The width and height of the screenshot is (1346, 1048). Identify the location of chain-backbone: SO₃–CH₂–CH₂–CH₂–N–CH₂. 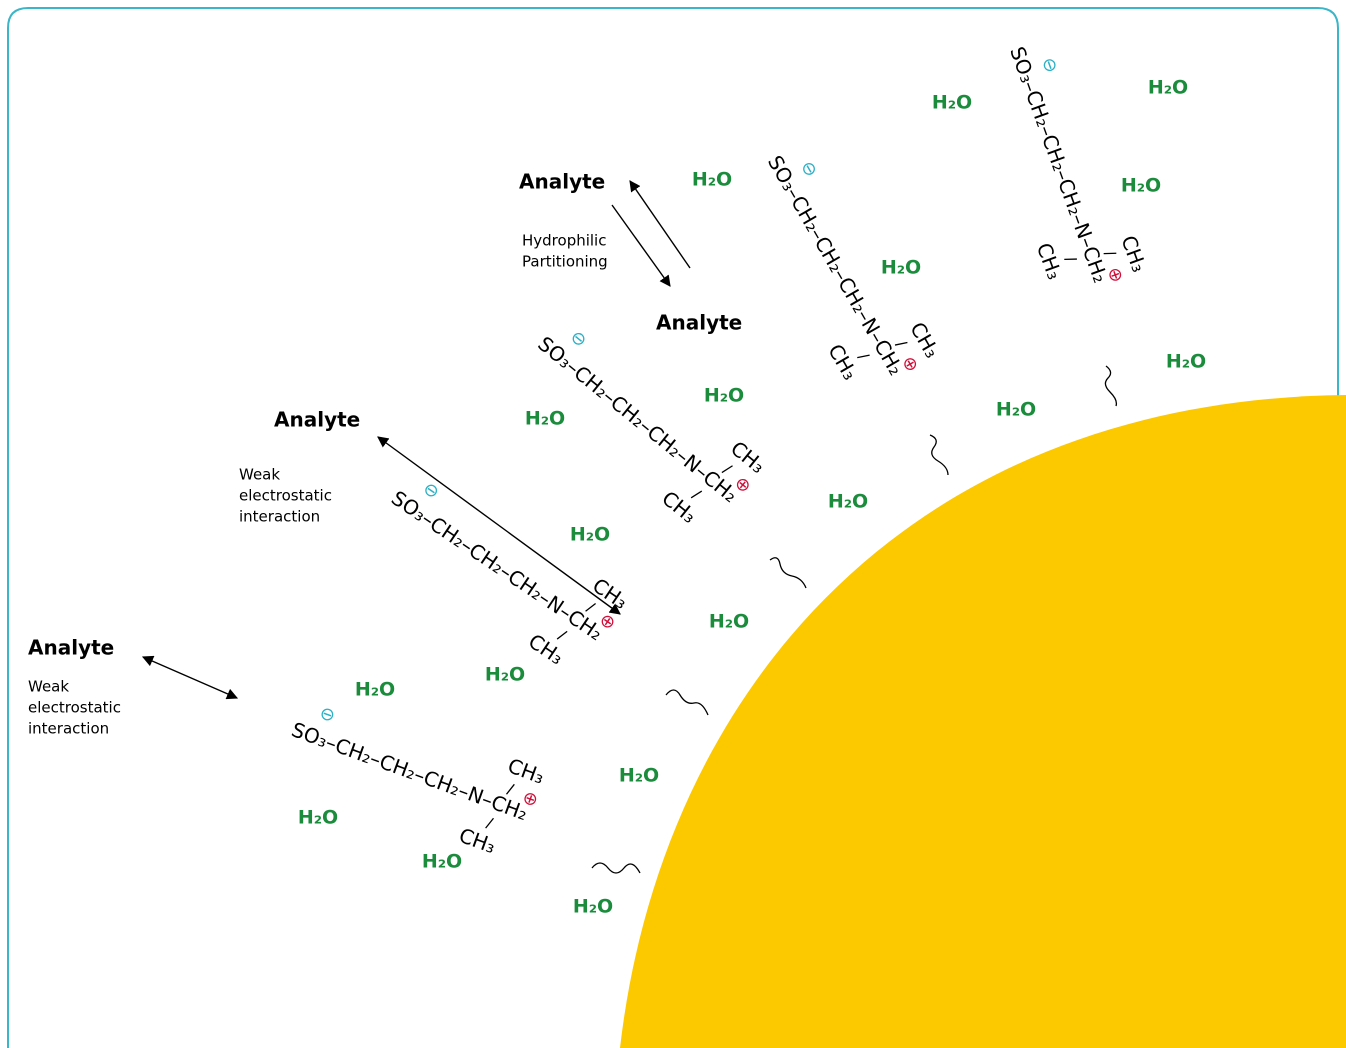
(497, 565).